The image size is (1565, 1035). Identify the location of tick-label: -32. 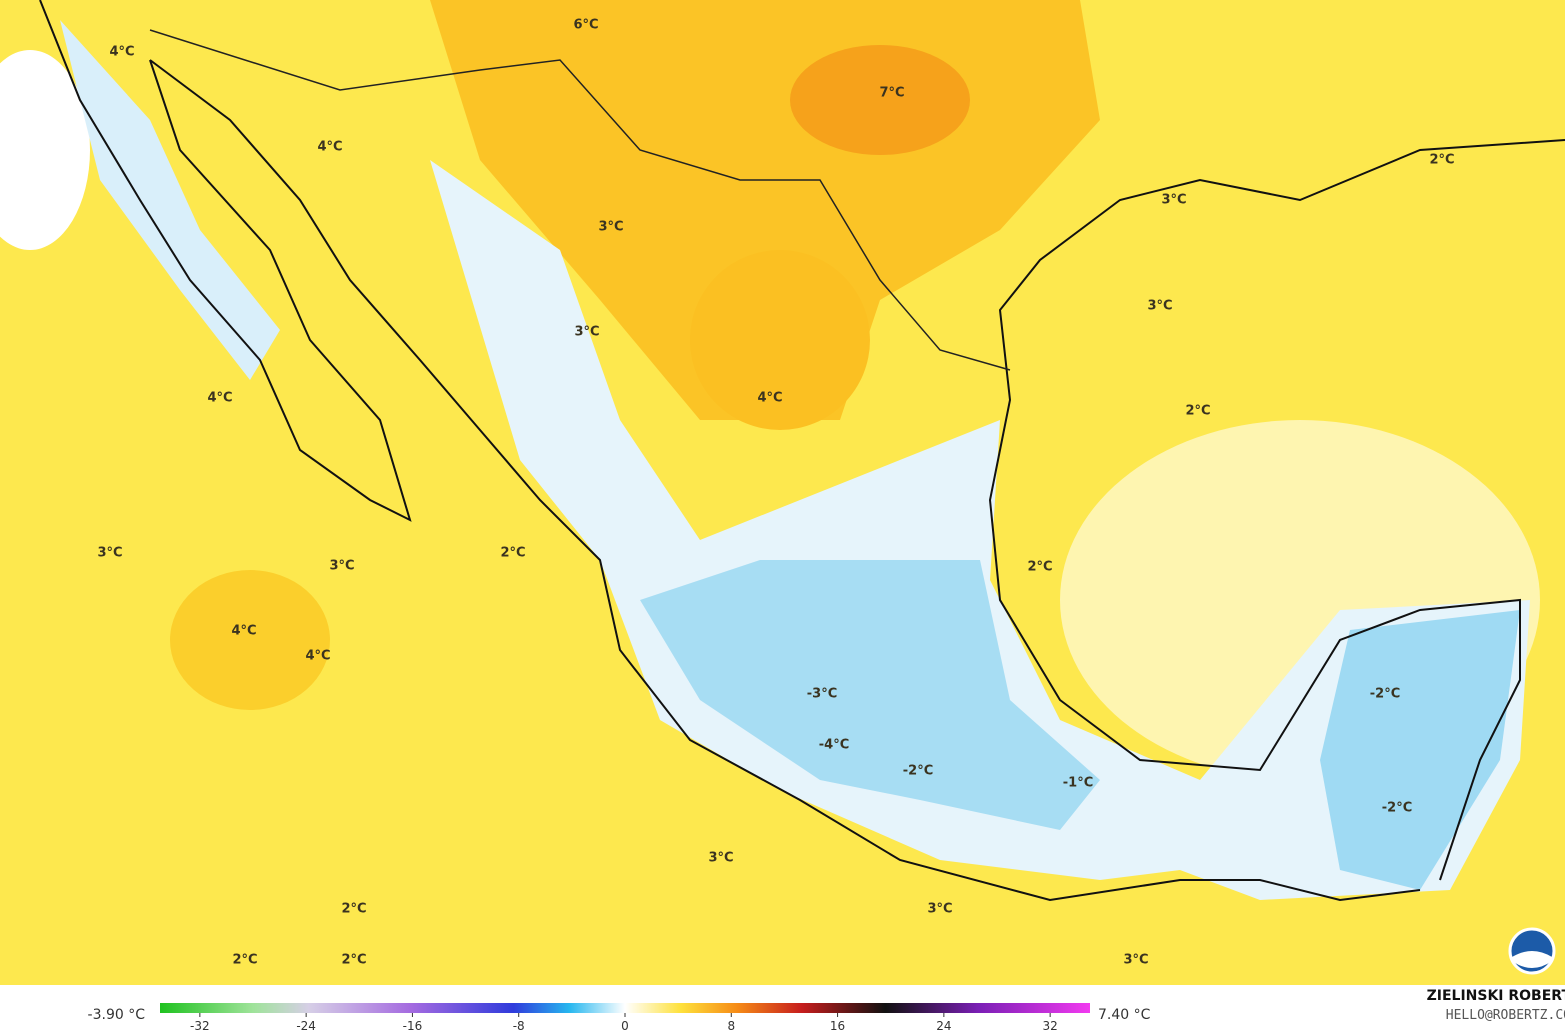
(200, 1026).